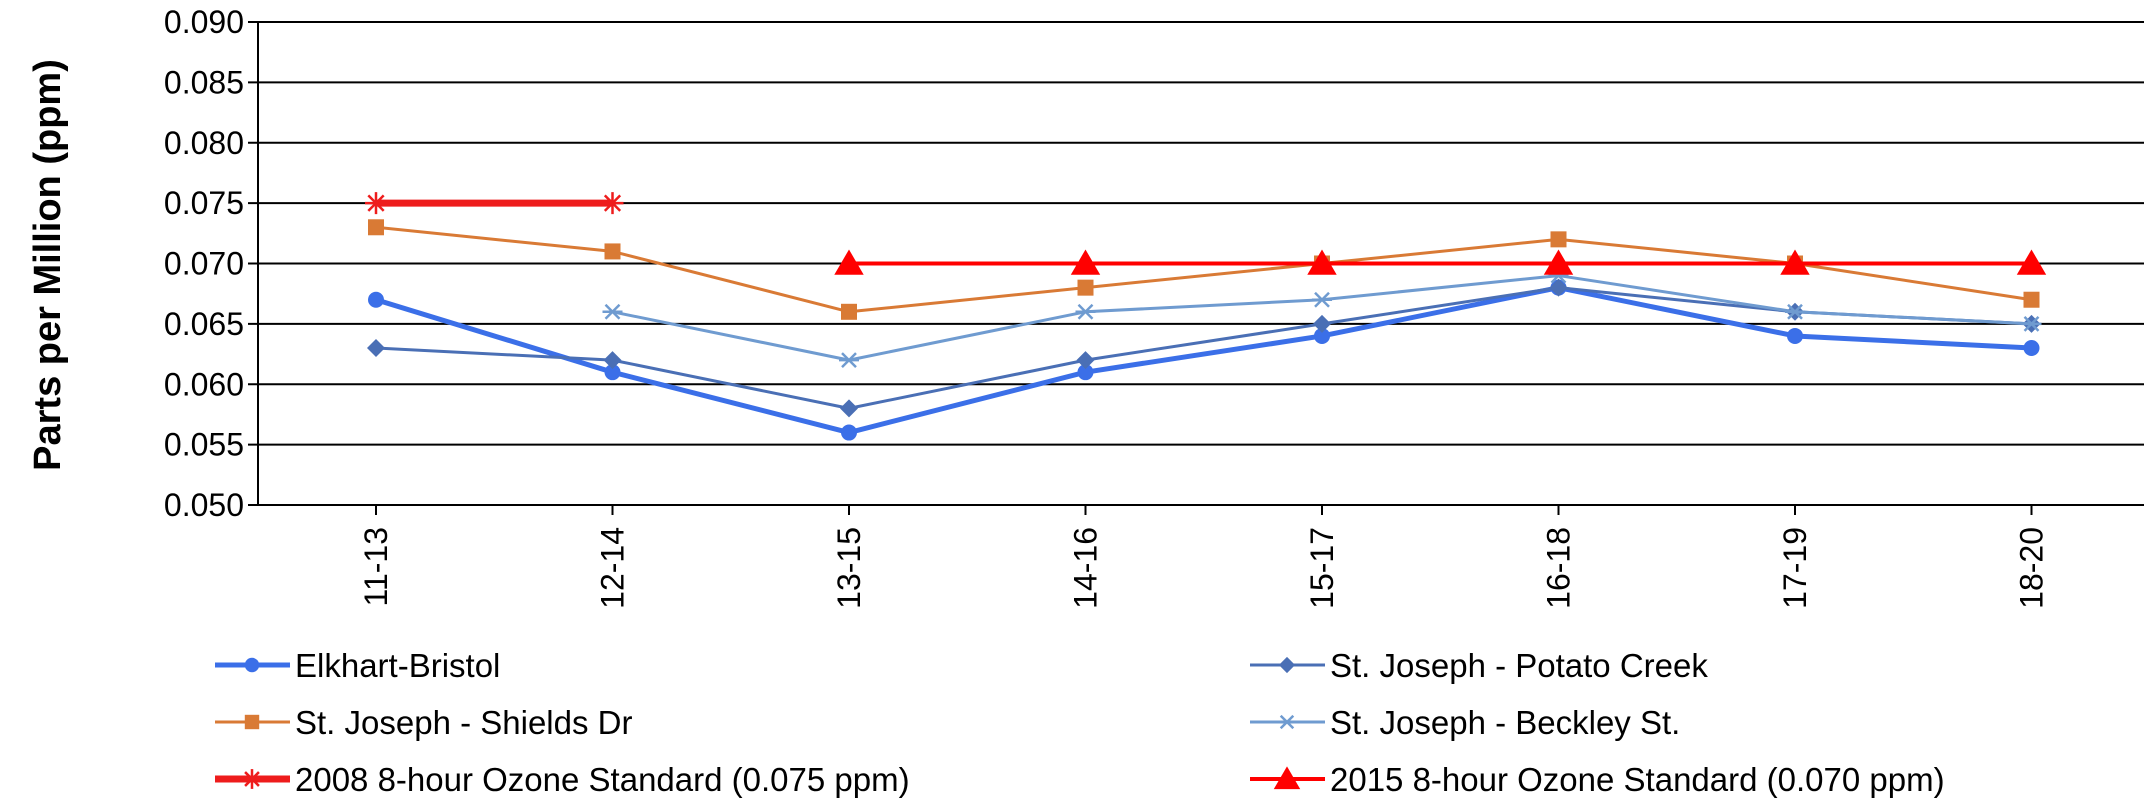  Describe the element at coordinates (376, 566) in the screenshot. I see `x-tick-label: 11-13` at that location.